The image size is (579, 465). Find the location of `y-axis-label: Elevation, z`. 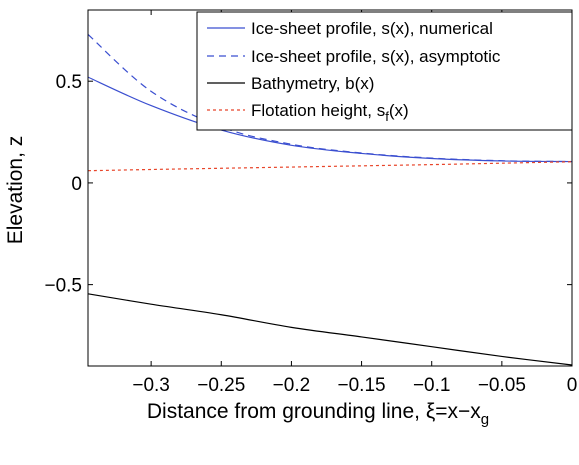

y-axis-label: Elevation, z is located at coordinates (15, 190).